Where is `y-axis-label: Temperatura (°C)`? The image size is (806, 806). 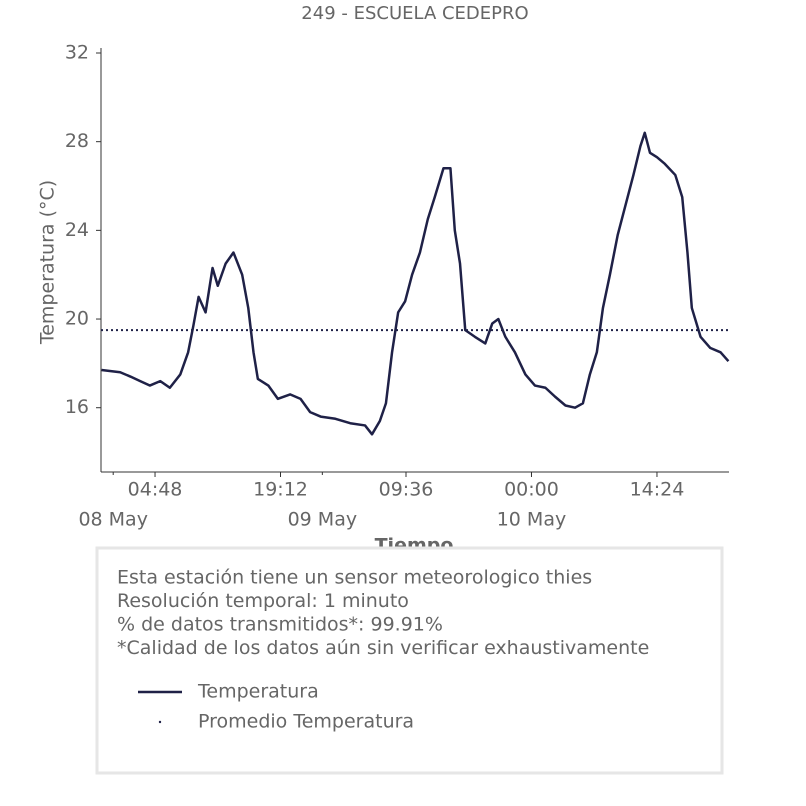
y-axis-label: Temperatura (°C) is located at coordinates (48, 262).